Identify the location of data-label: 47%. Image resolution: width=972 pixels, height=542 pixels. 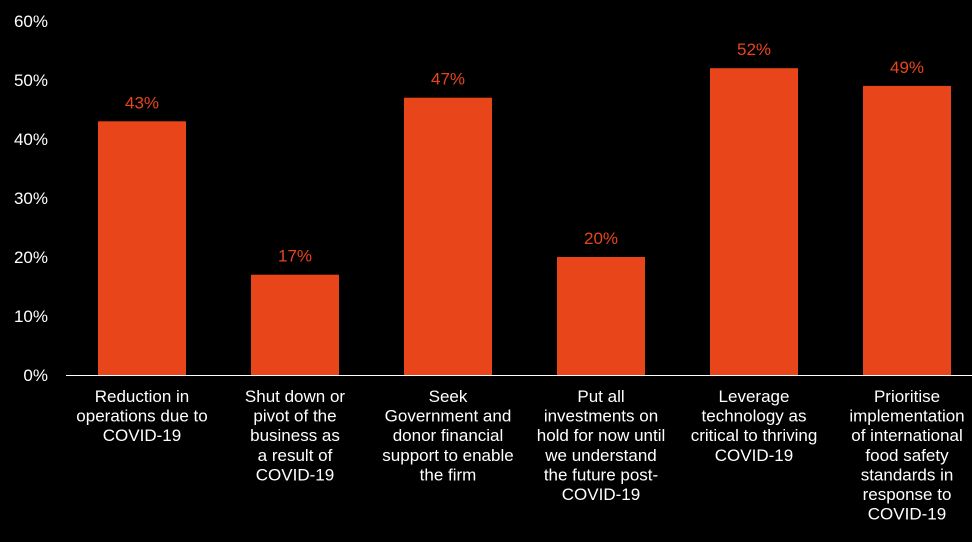
(448, 79).